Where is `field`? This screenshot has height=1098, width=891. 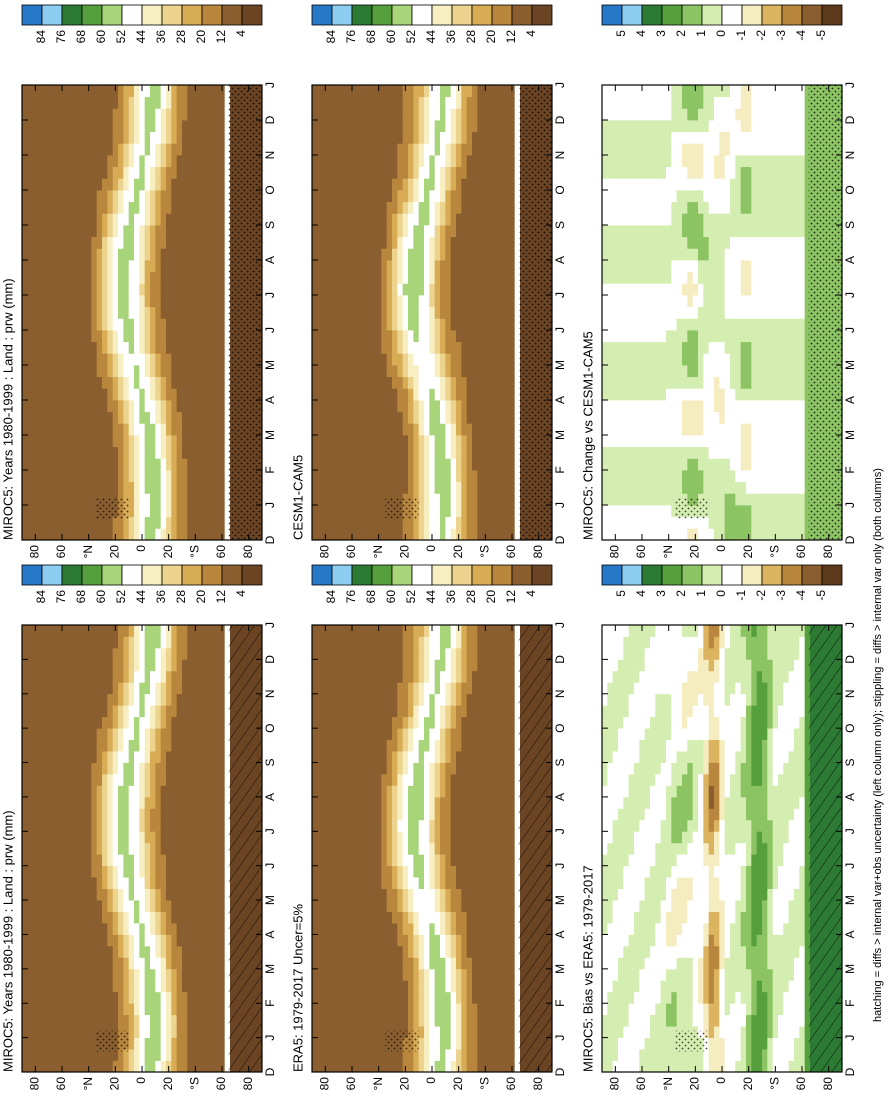 field is located at coordinates (432, 849).